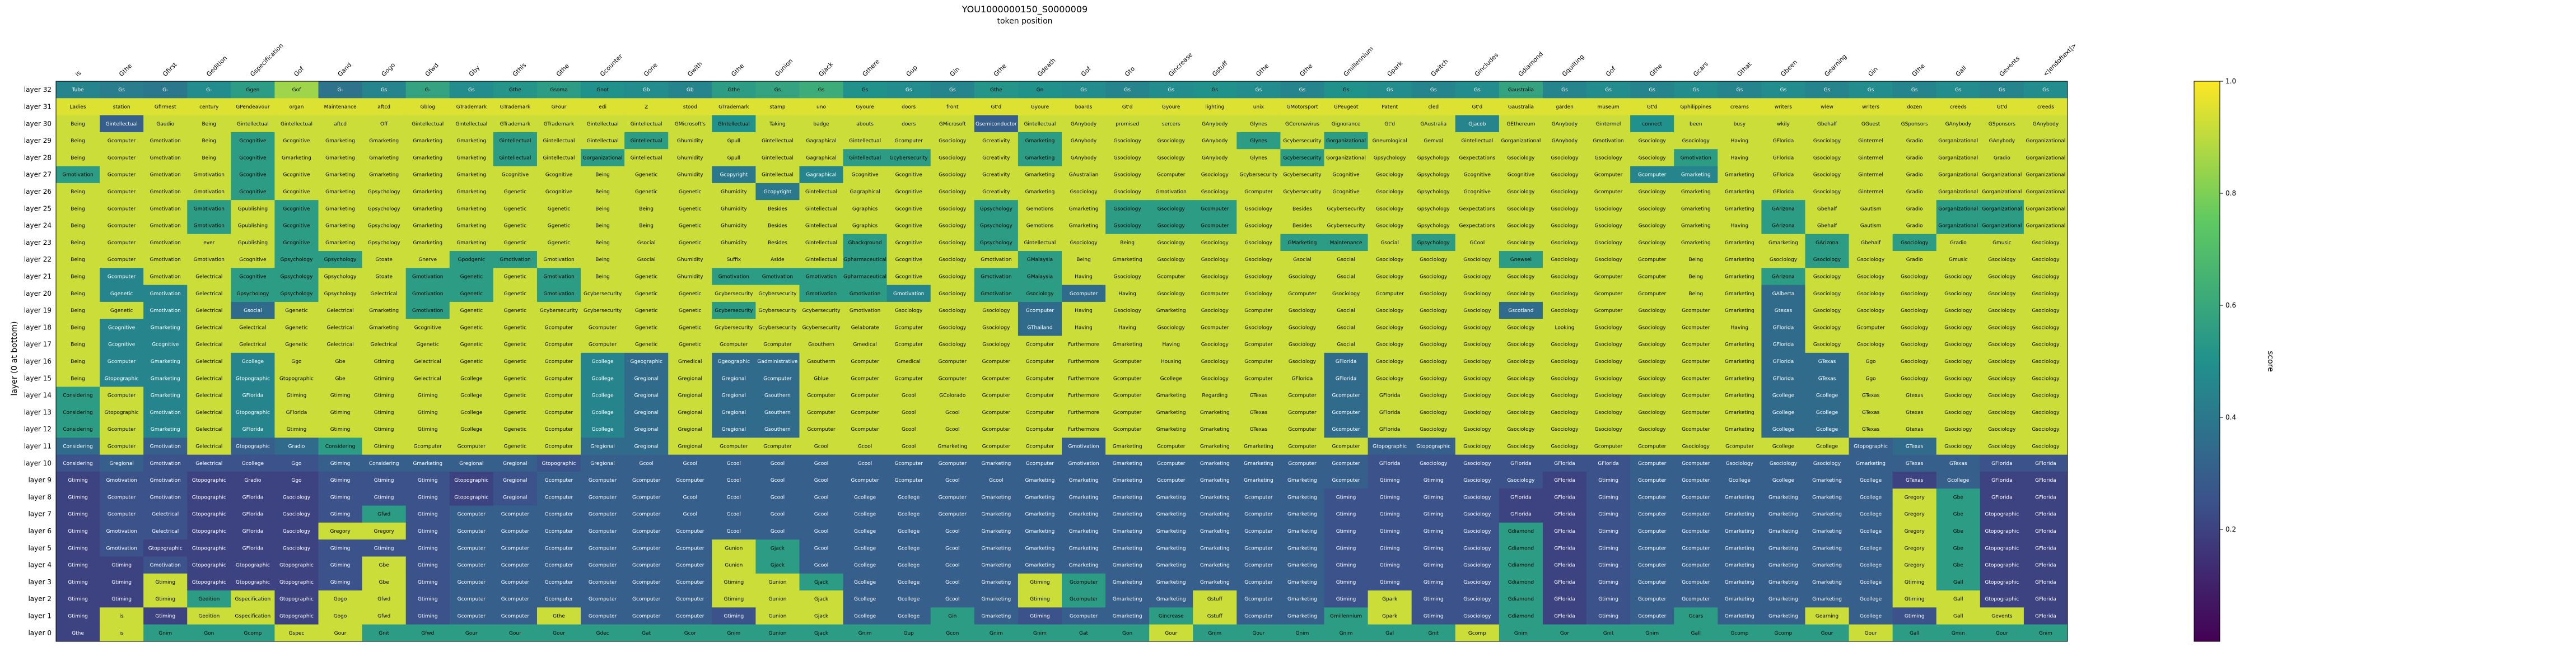 This screenshot has width=2576, height=647. I want to click on cell-label: Ggeographic, so click(734, 362).